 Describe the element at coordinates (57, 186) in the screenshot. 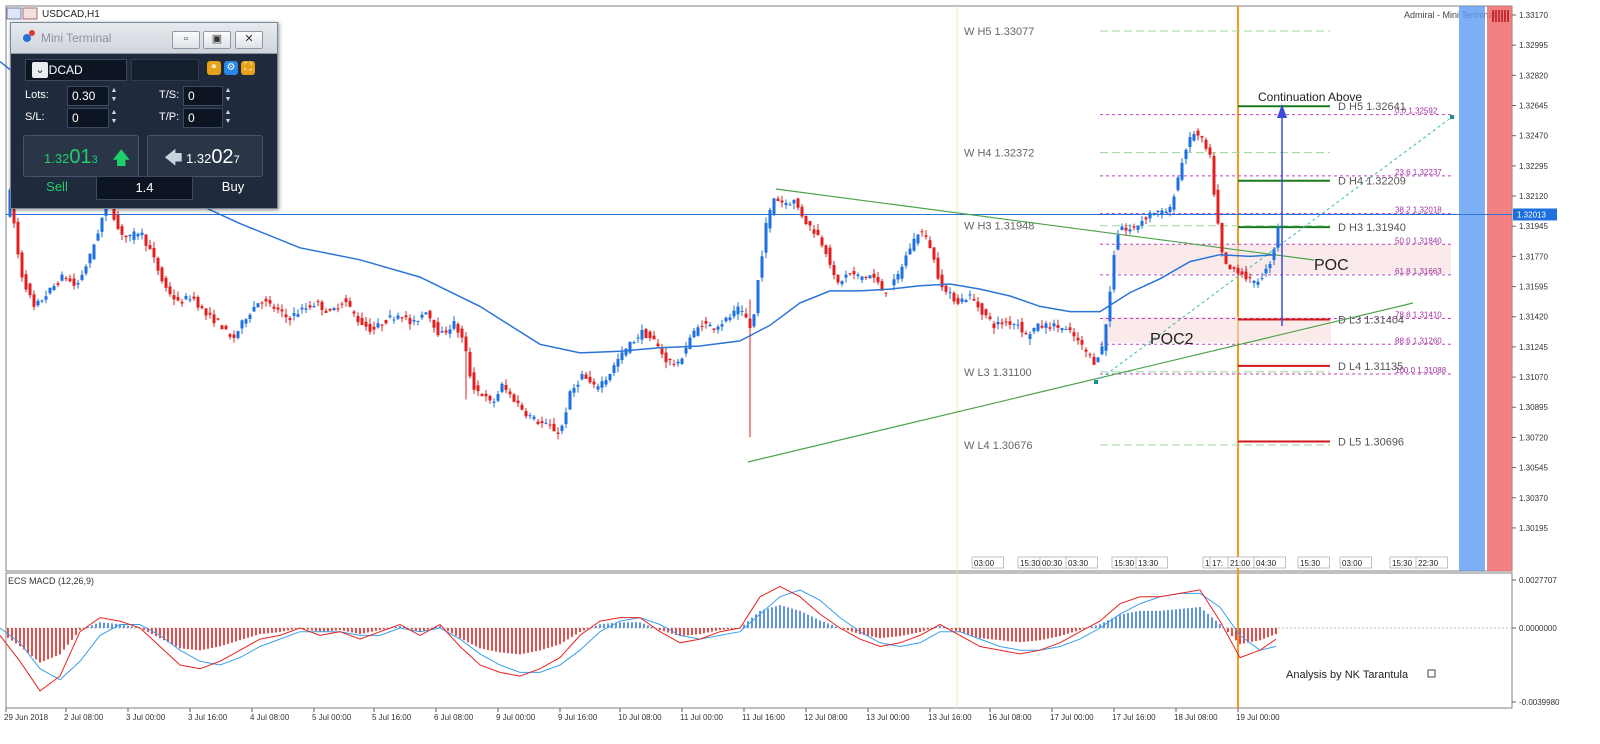

I see `sell-button: Sell` at that location.